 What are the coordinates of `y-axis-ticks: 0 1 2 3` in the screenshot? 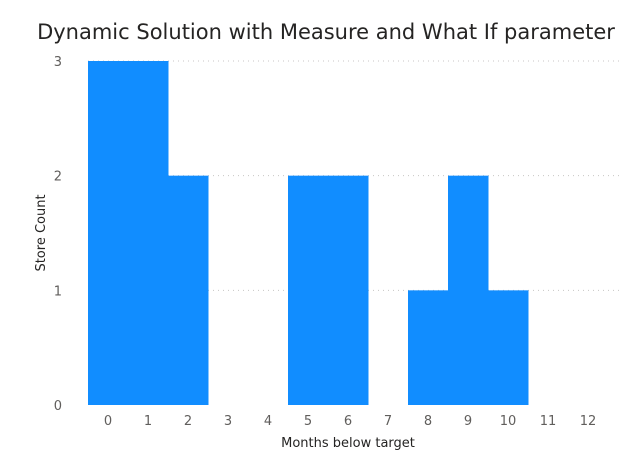 It's located at (58, 234).